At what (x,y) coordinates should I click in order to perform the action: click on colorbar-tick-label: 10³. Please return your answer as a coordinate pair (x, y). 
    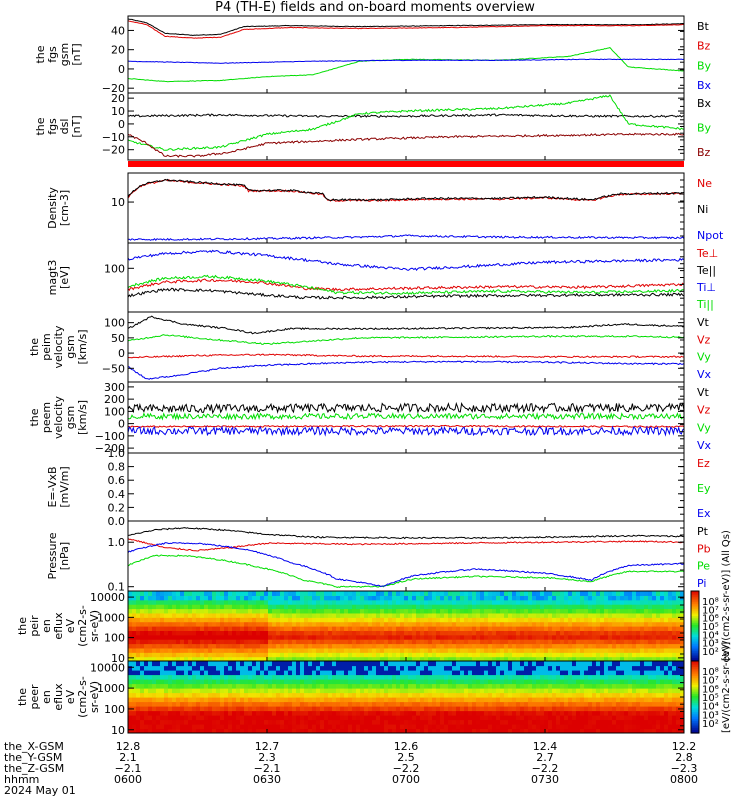
    Looking at the image, I should click on (710, 715).